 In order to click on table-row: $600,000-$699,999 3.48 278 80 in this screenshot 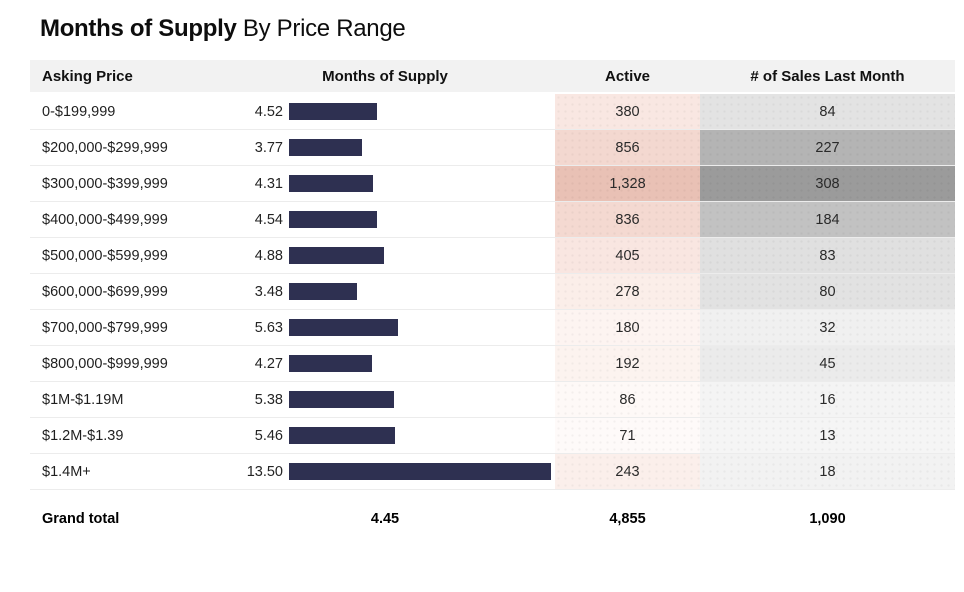, I will do `click(492, 292)`.